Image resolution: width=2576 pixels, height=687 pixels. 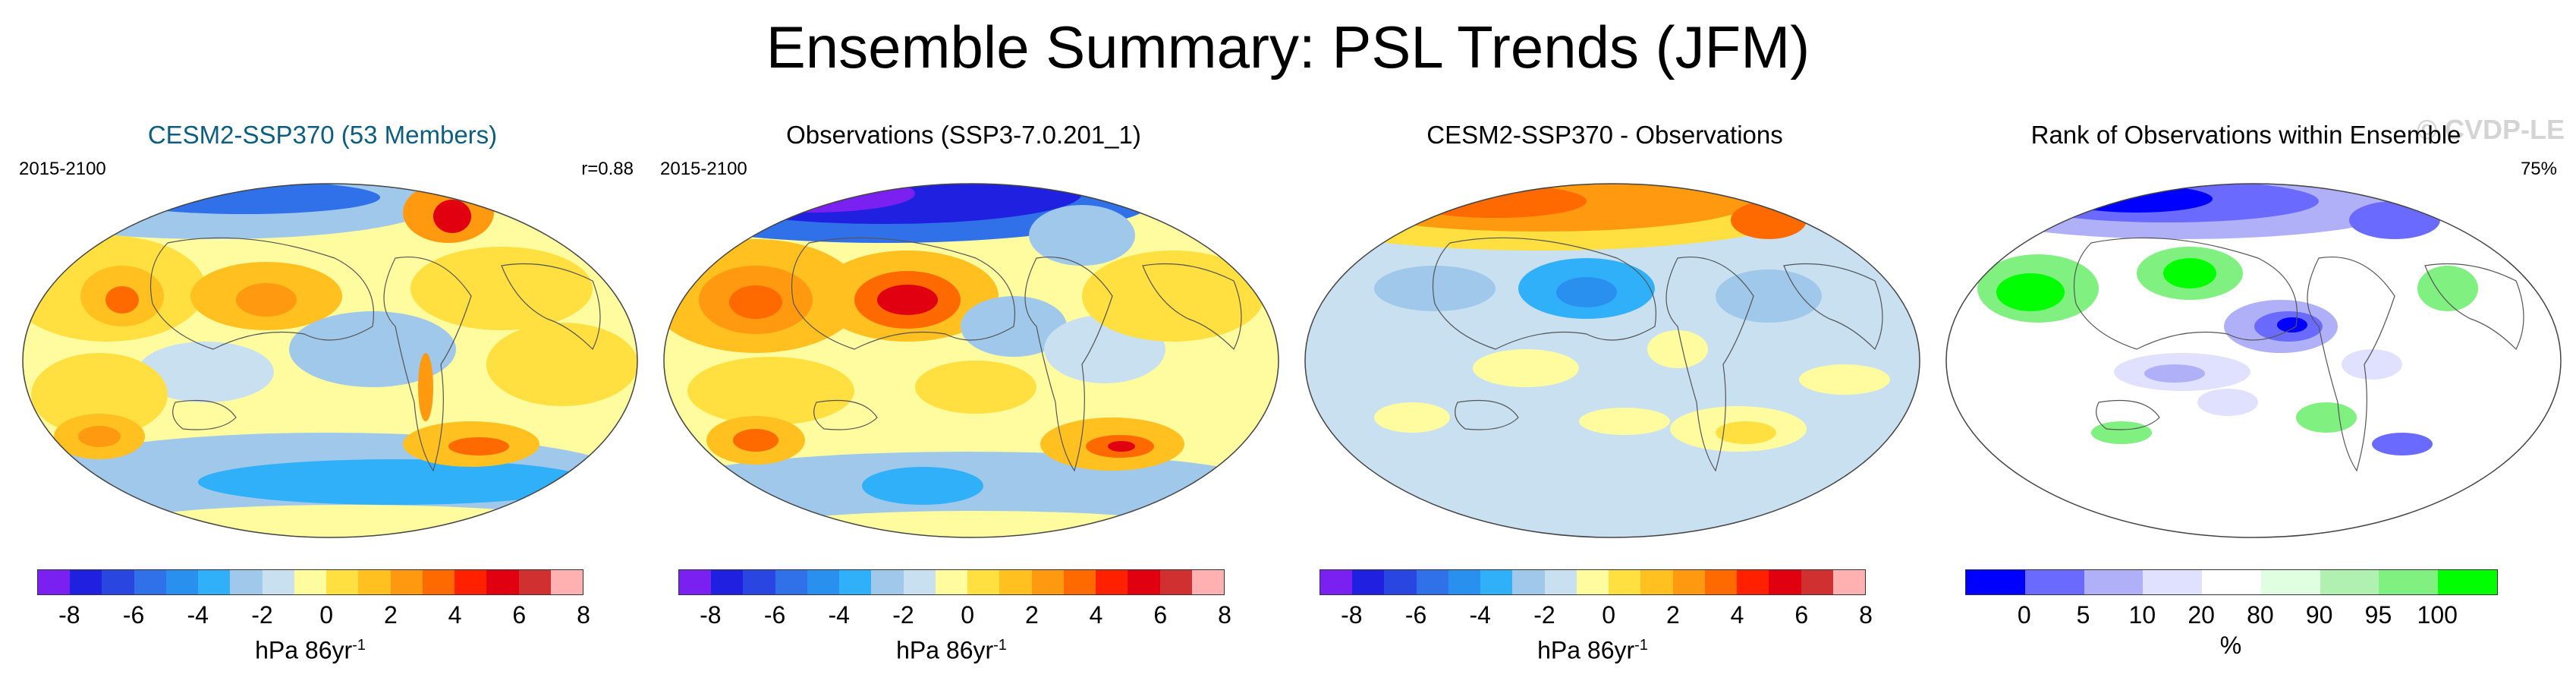 What do you see at coordinates (2245, 135) in the screenshot?
I see `panel-title: Rank of Observations within Ensemble` at bounding box center [2245, 135].